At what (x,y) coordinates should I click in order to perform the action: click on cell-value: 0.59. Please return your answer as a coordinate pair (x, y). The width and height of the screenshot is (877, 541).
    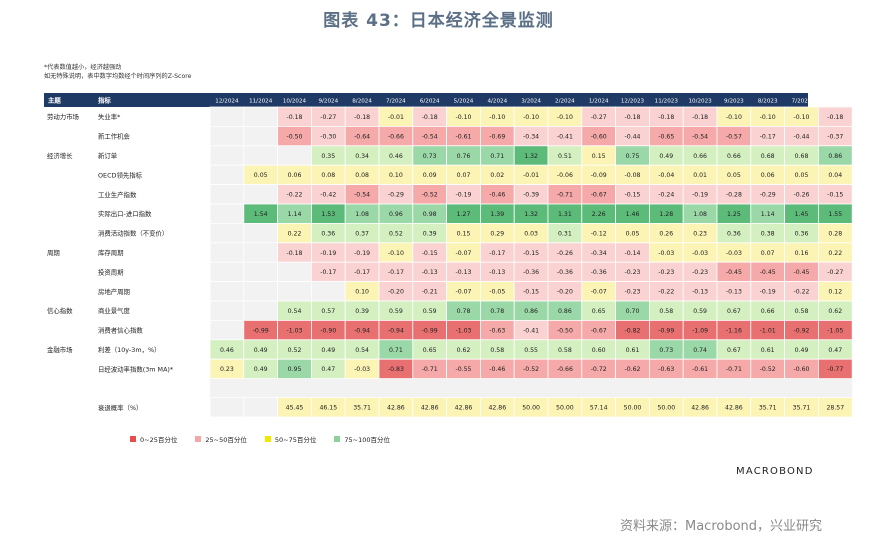
    Looking at the image, I should click on (700, 311).